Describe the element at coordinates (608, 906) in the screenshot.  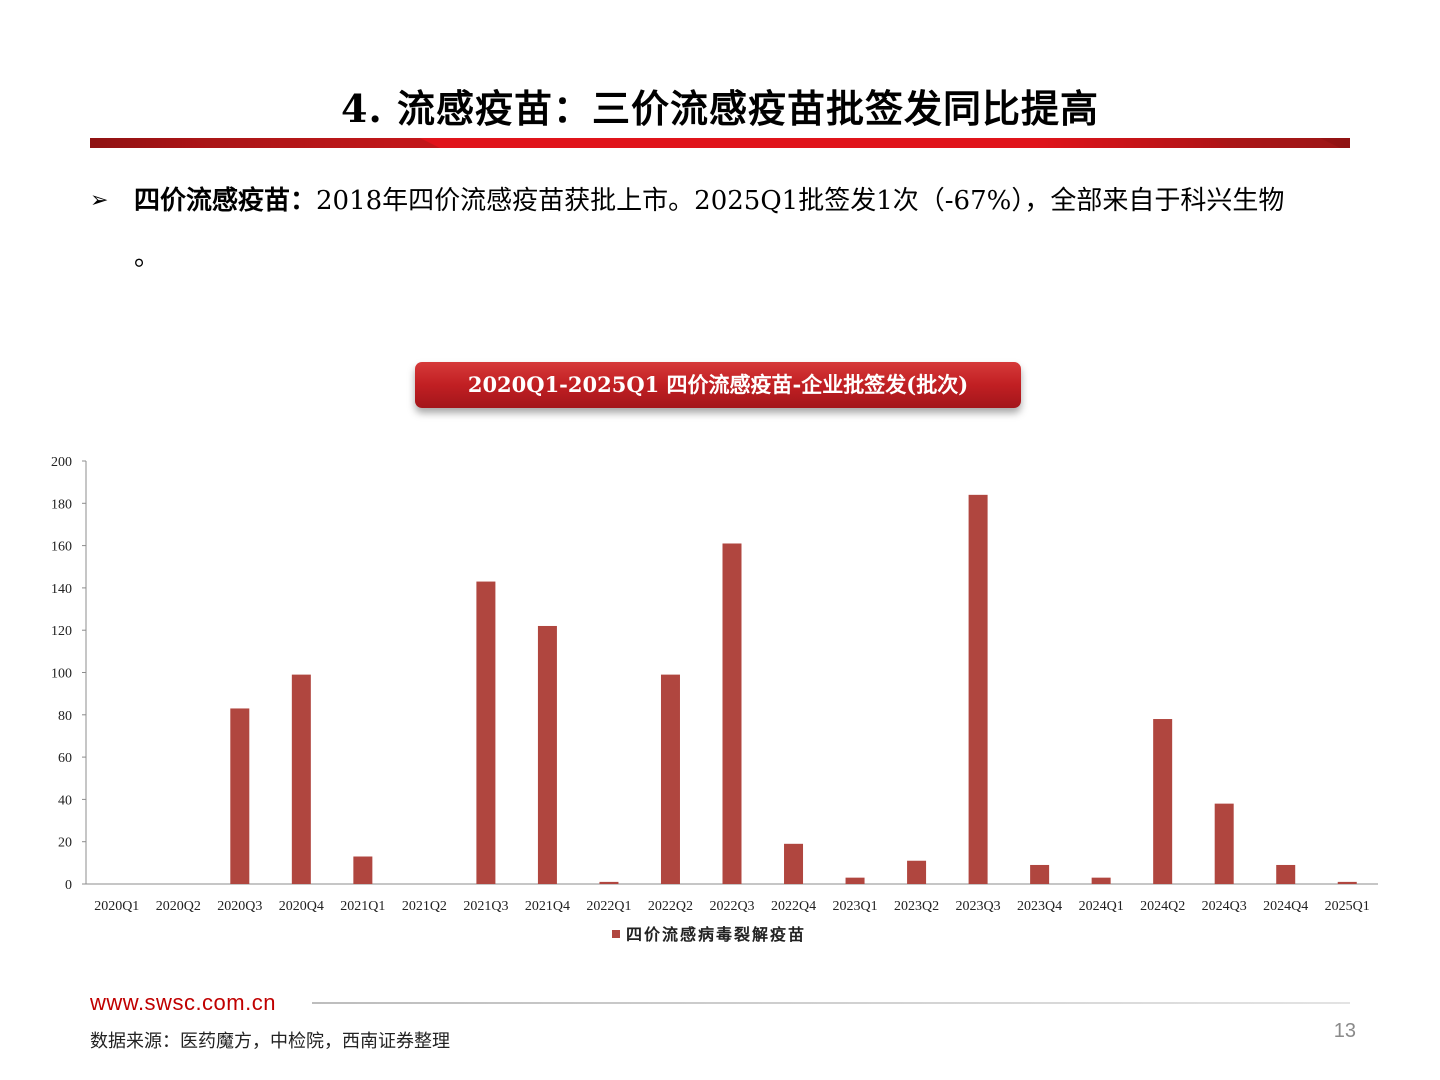
I see `x-tick-label: 2022Q1` at that location.